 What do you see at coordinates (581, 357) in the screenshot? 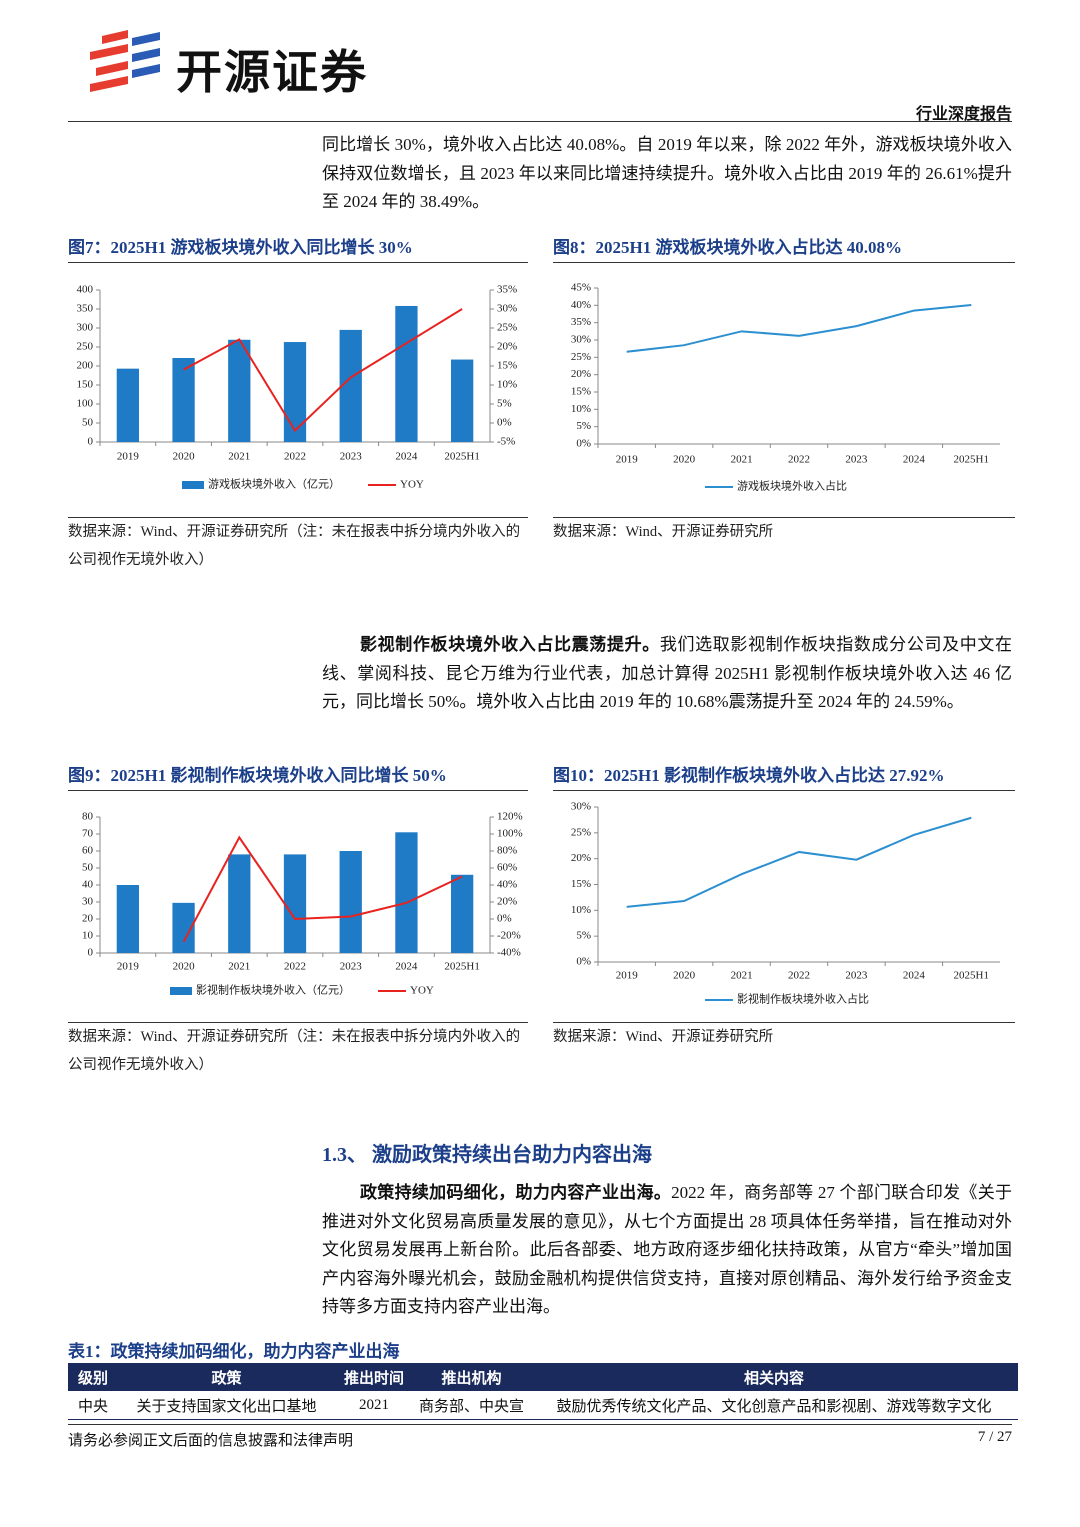
I see `y-tick-label: 25%` at bounding box center [581, 357].